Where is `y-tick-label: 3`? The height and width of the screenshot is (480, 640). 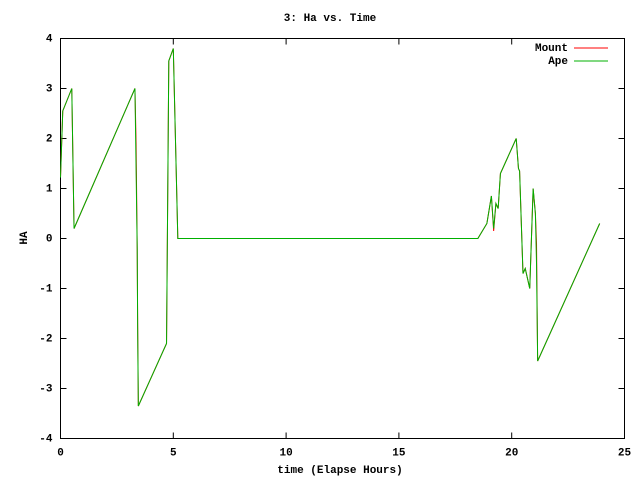
y-tick-label: 3 is located at coordinates (49, 89).